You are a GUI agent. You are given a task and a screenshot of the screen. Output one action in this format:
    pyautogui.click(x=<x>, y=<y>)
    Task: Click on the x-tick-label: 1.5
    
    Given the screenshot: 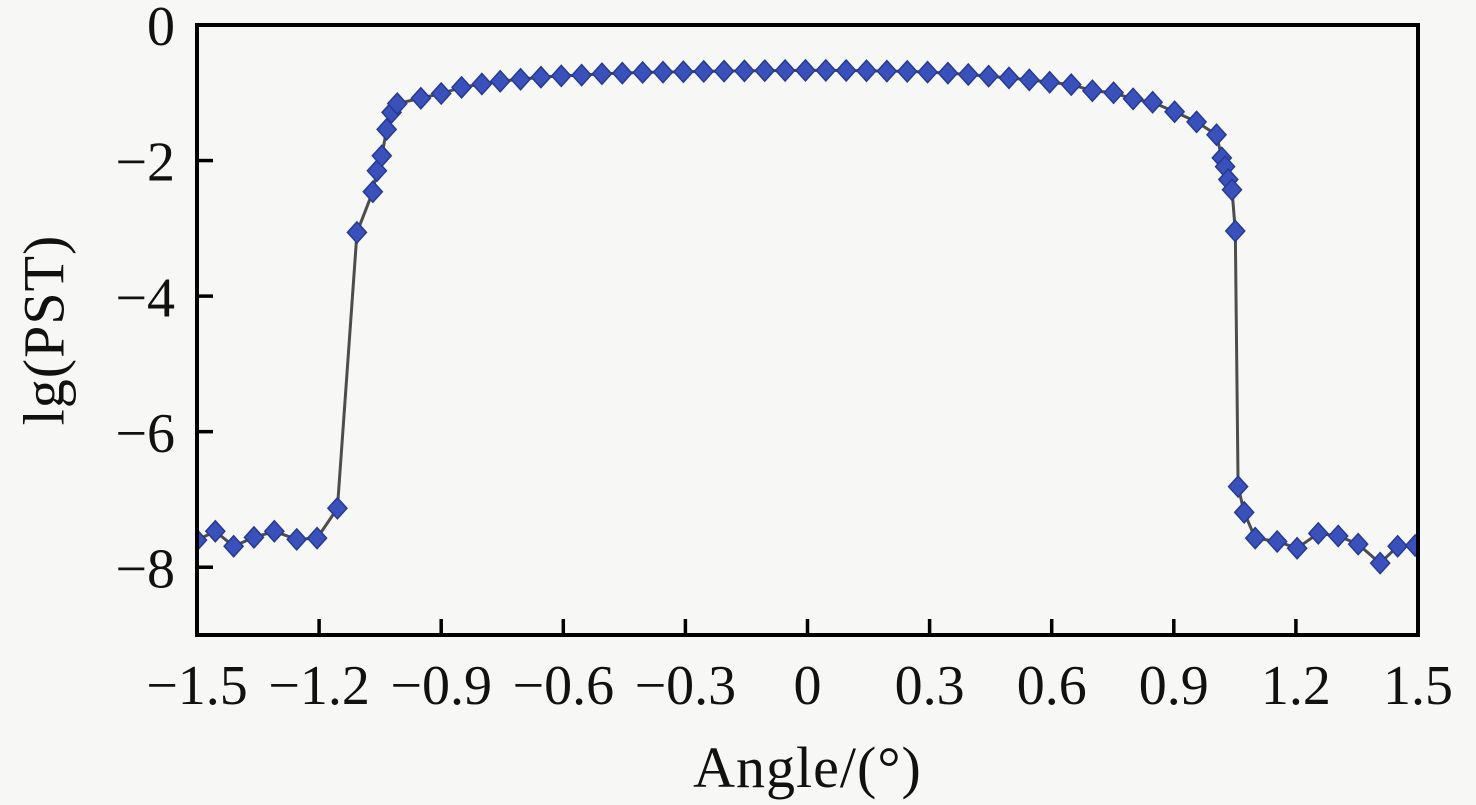 What is the action you would take?
    pyautogui.click(x=1418, y=686)
    